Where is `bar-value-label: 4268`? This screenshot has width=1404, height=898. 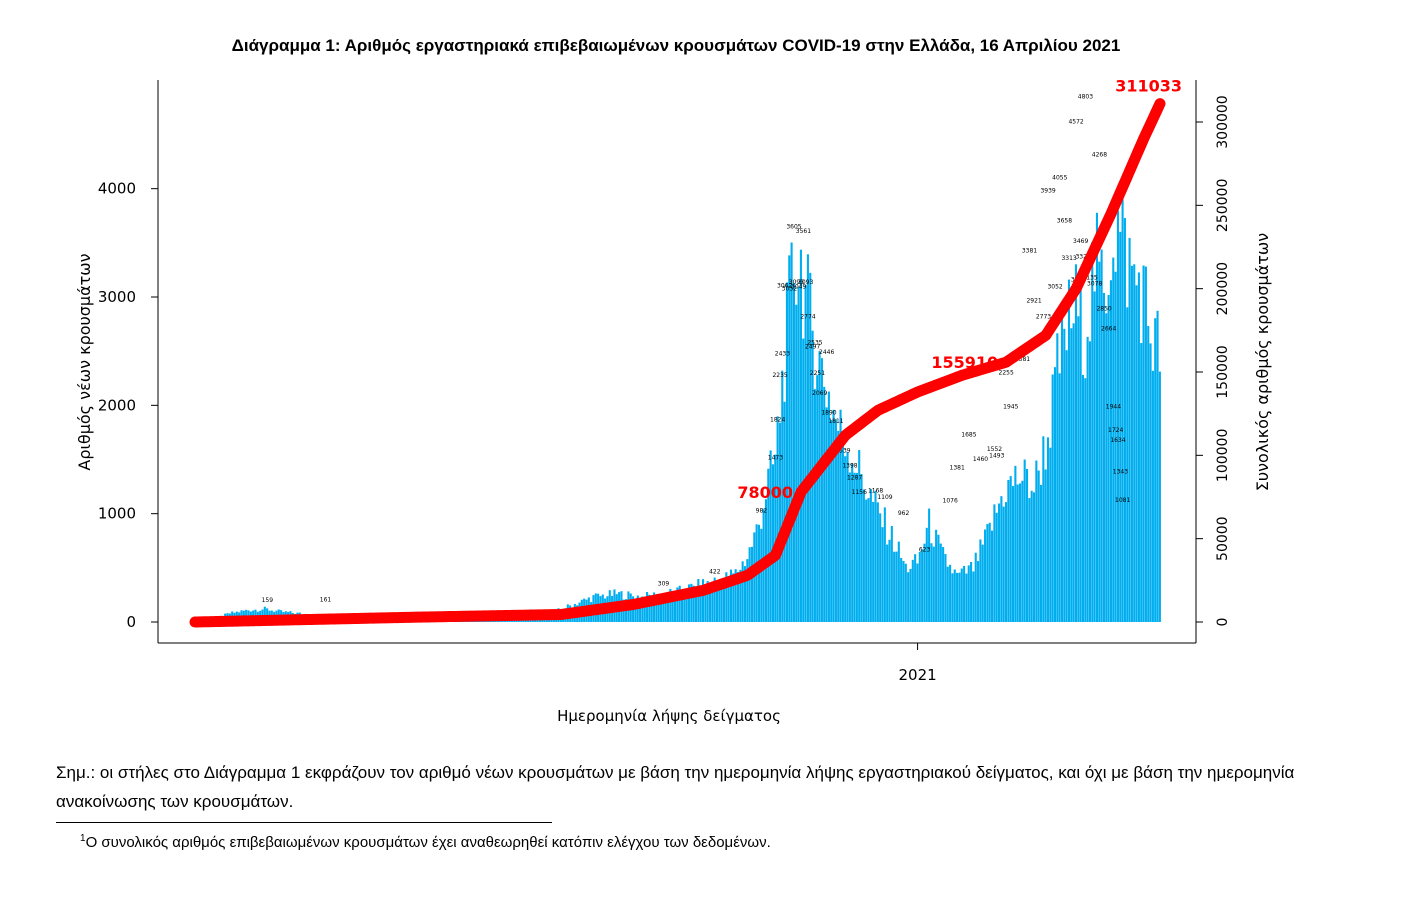 bar-value-label: 4268 is located at coordinates (1099, 155).